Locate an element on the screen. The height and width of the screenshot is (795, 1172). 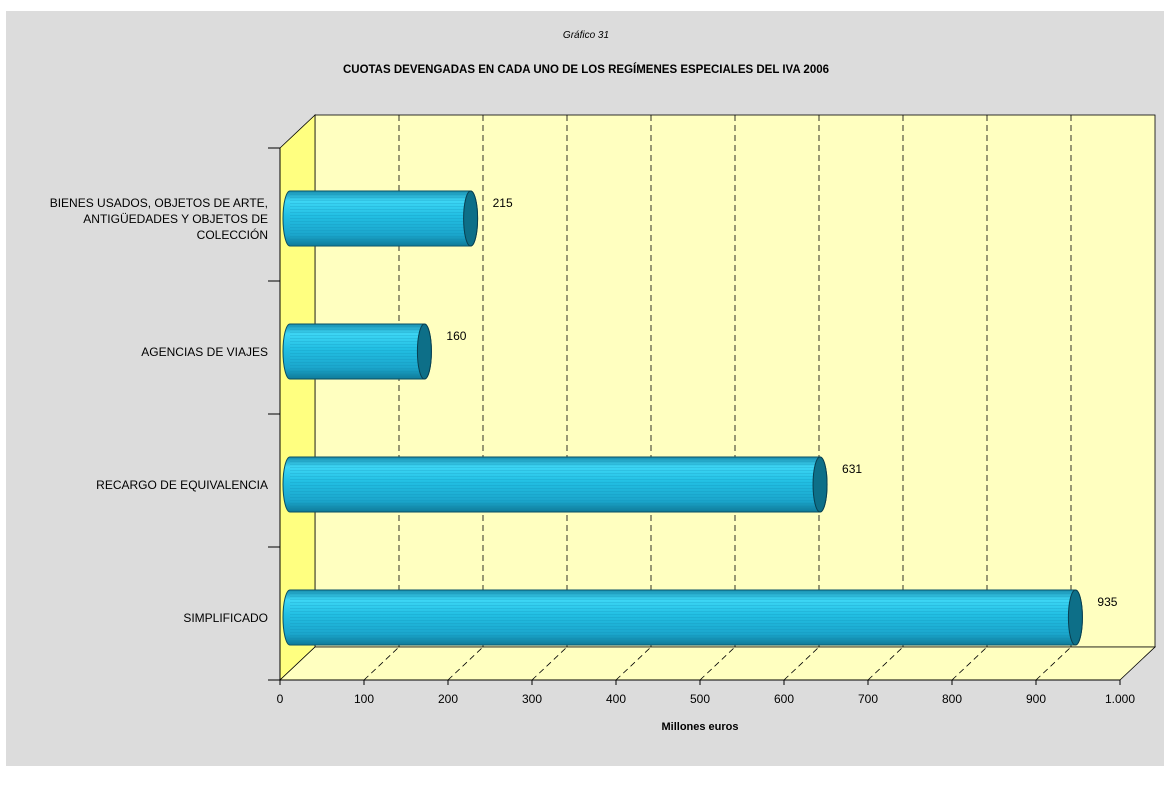
x-tick-label: 300 is located at coordinates (532, 699).